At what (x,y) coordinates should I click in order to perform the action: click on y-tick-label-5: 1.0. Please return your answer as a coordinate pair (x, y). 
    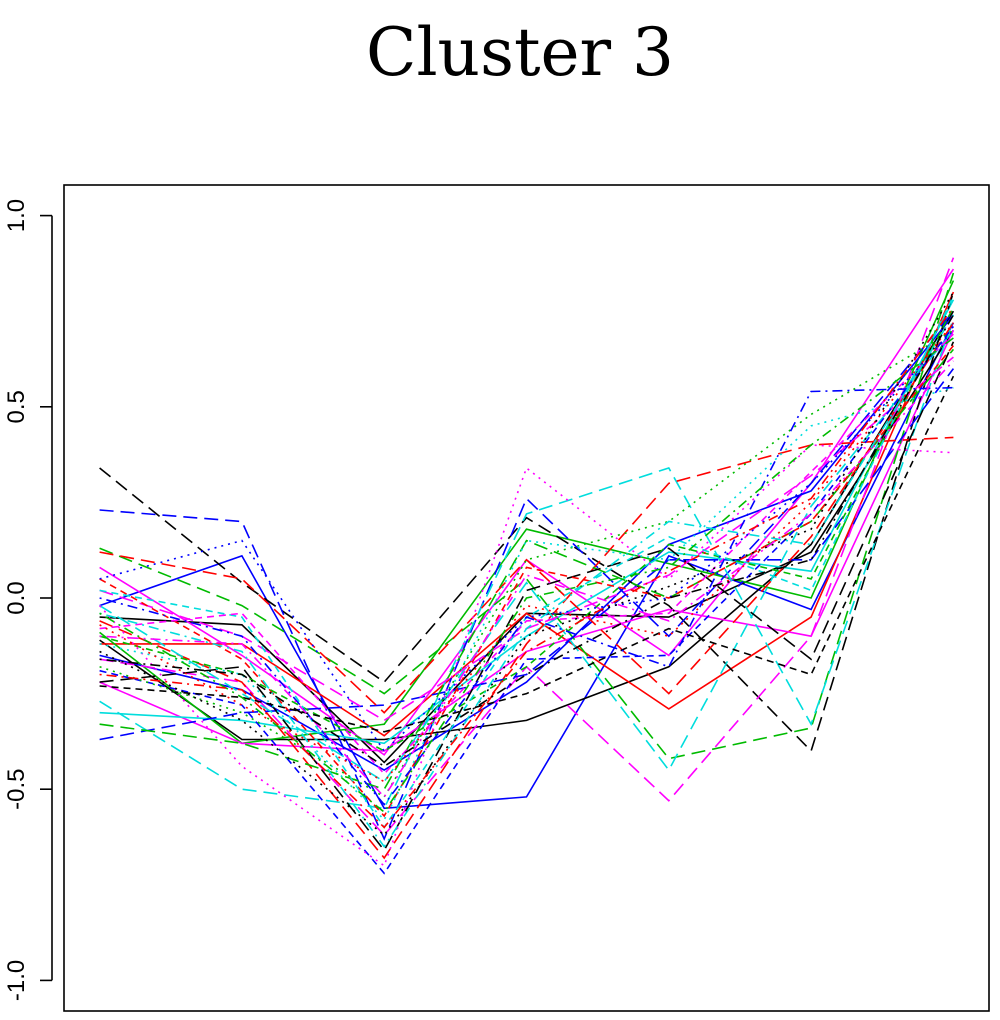
    Looking at the image, I should click on (16, 215).